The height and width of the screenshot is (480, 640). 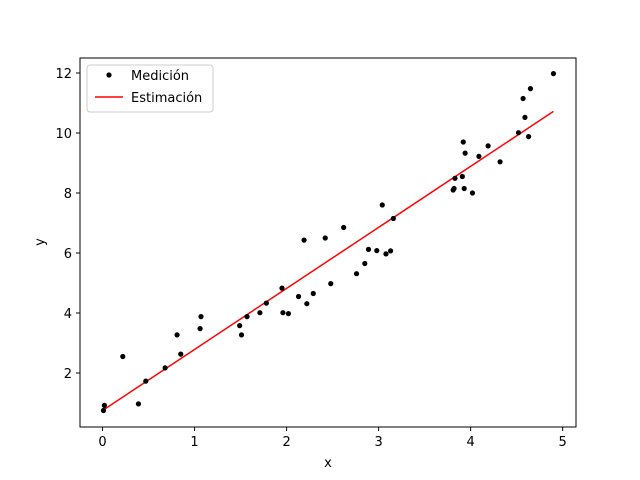 What do you see at coordinates (109, 75) in the screenshot?
I see `legend-marker-medicion` at bounding box center [109, 75].